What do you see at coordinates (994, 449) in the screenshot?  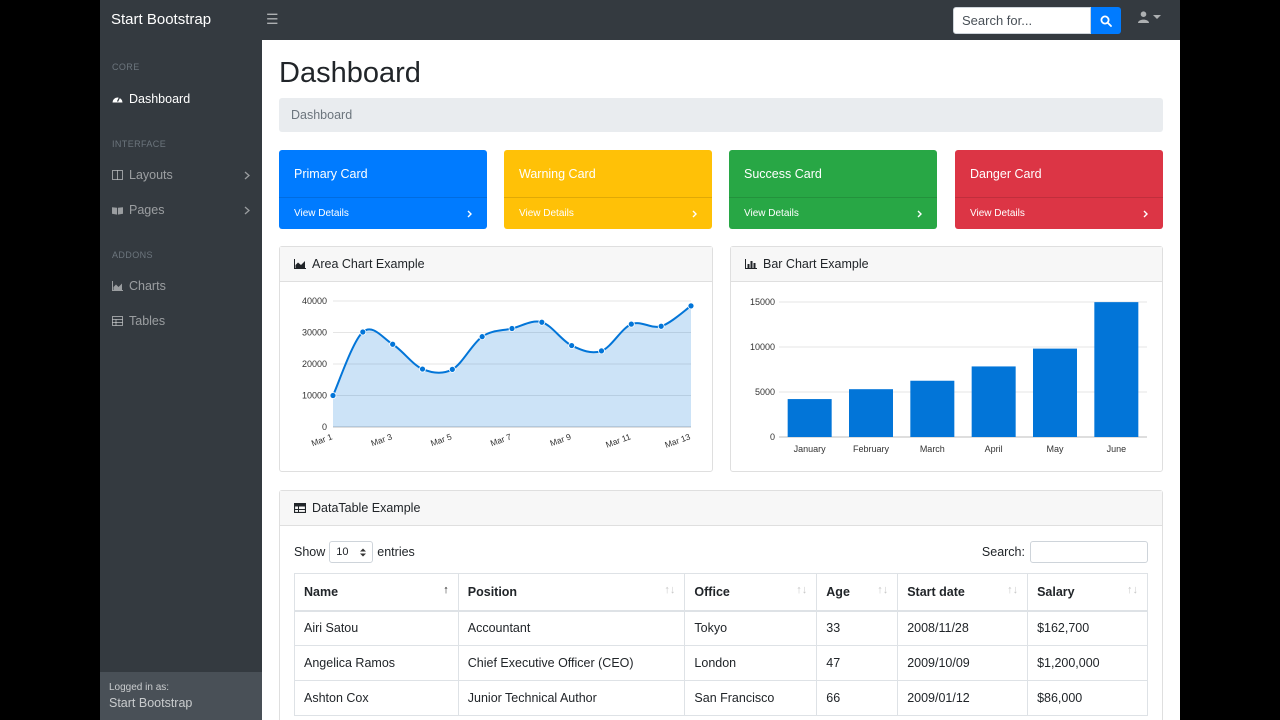 I see `x-tick-label: April` at bounding box center [994, 449].